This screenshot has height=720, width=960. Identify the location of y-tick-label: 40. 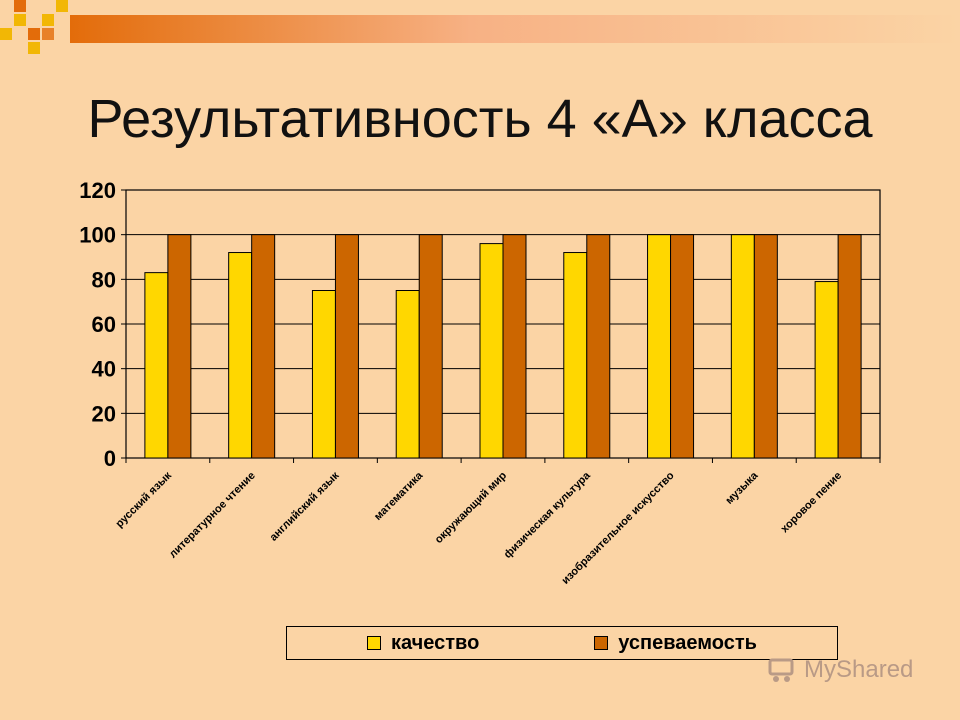
(104, 369).